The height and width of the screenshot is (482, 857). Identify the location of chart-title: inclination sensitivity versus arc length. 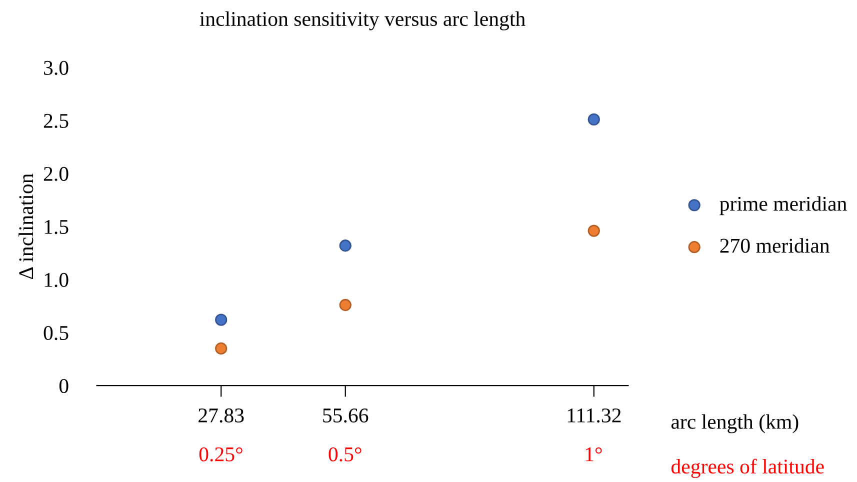
(363, 20).